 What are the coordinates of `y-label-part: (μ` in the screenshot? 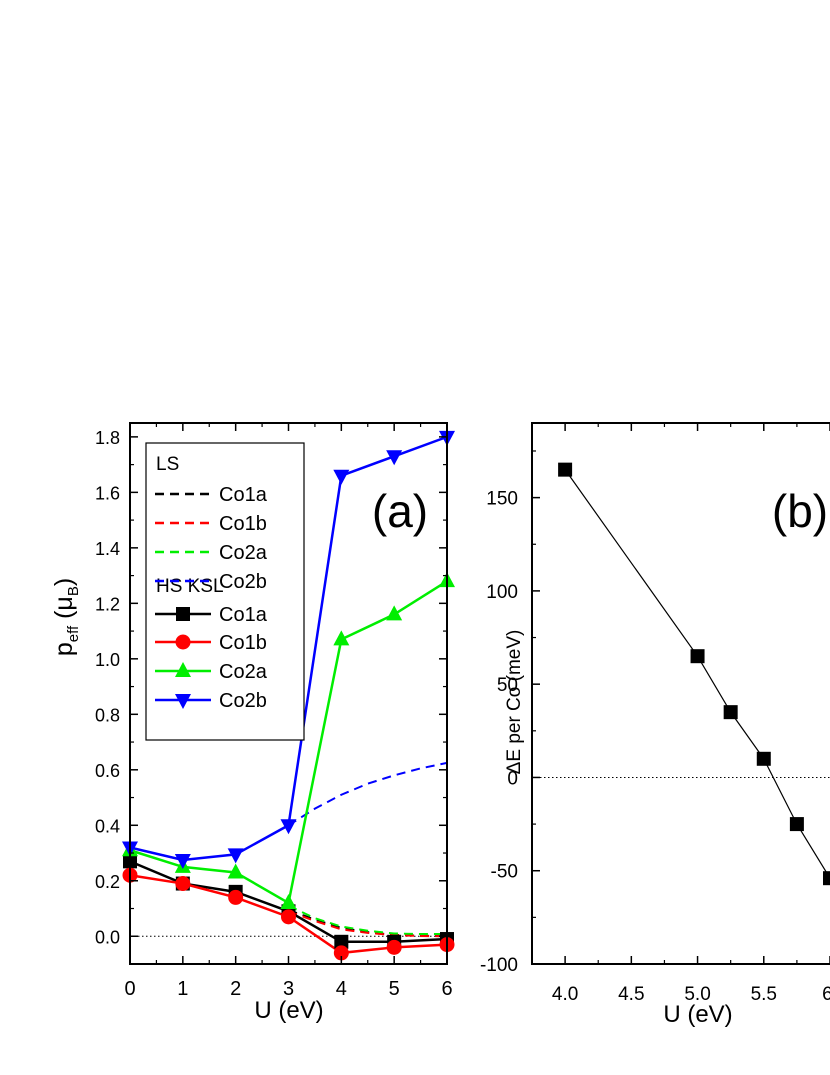 It's located at (64, 611).